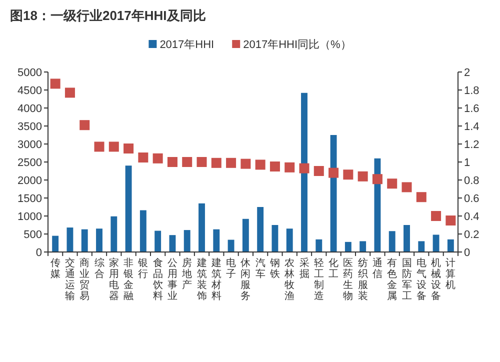 This screenshot has height=362, width=500. What do you see at coordinates (30, 199) in the screenshot?
I see `y-tick-label: 1500` at bounding box center [30, 199].